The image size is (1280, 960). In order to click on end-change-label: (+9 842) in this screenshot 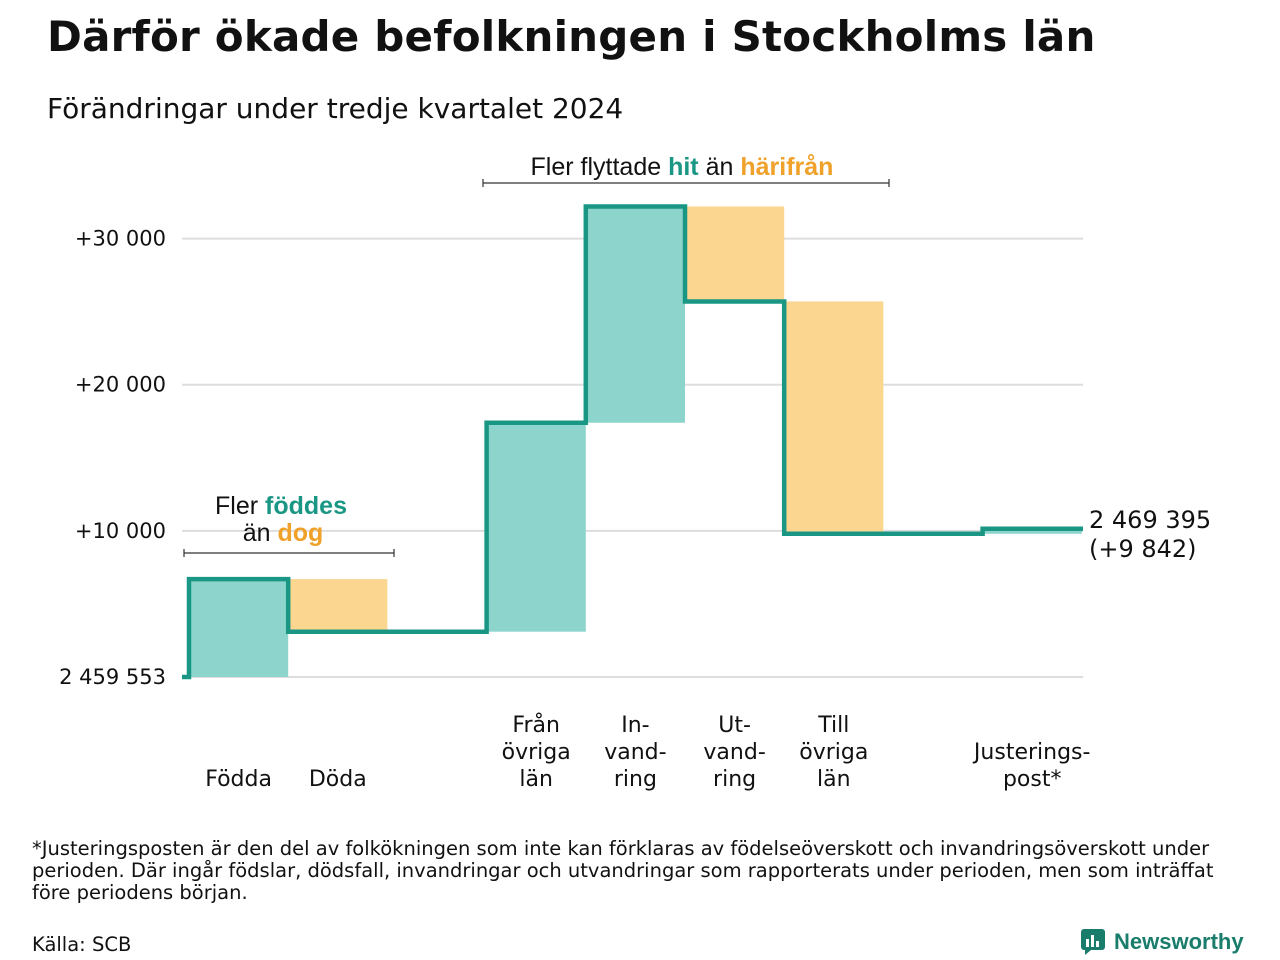, I will do `click(1143, 549)`.